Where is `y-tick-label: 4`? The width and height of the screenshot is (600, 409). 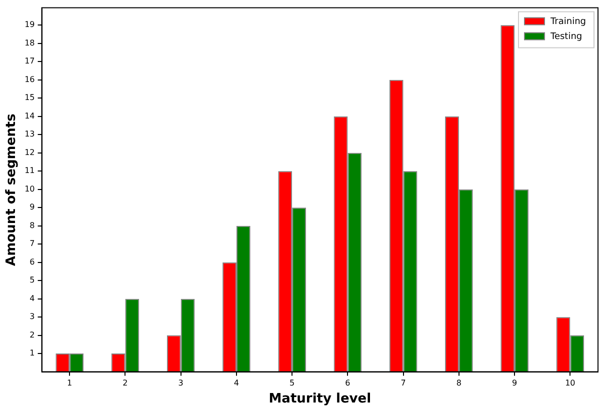 y-tick-label: 4 is located at coordinates (32, 298).